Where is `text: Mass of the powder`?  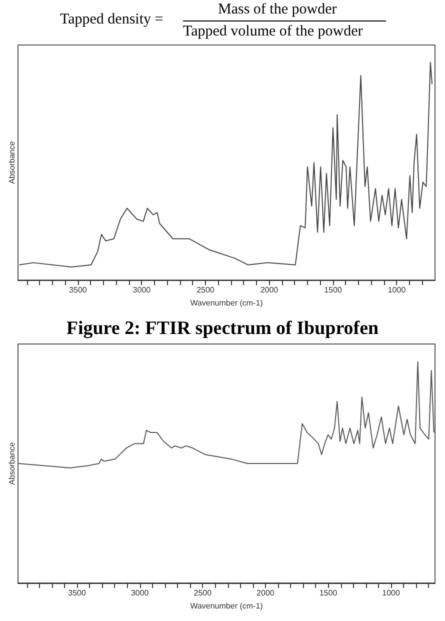 text: Mass of the powder is located at coordinates (277, 10).